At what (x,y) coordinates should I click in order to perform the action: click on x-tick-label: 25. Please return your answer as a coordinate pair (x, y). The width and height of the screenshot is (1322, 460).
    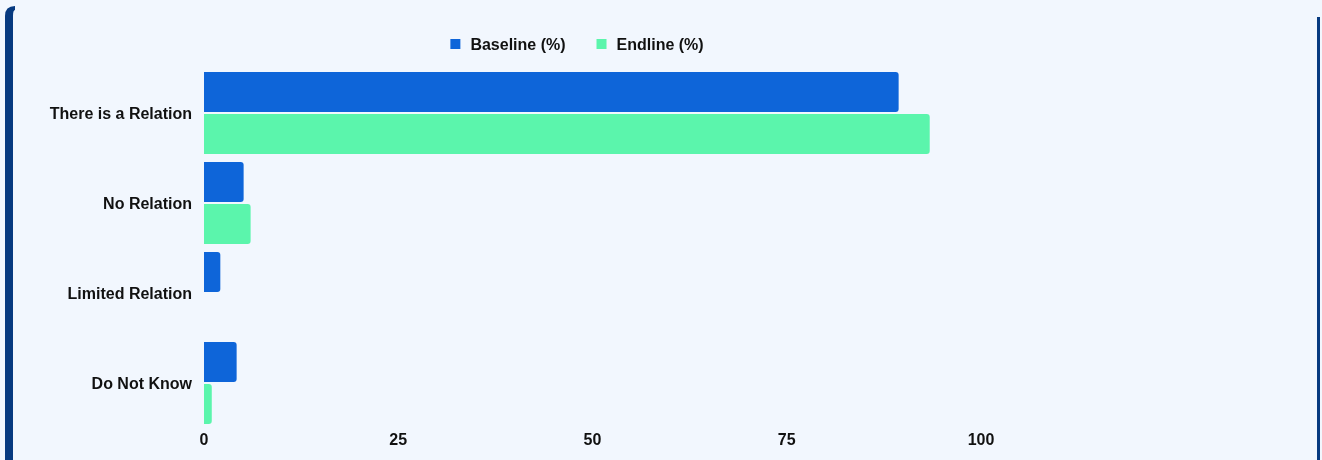
    Looking at the image, I should click on (398, 439).